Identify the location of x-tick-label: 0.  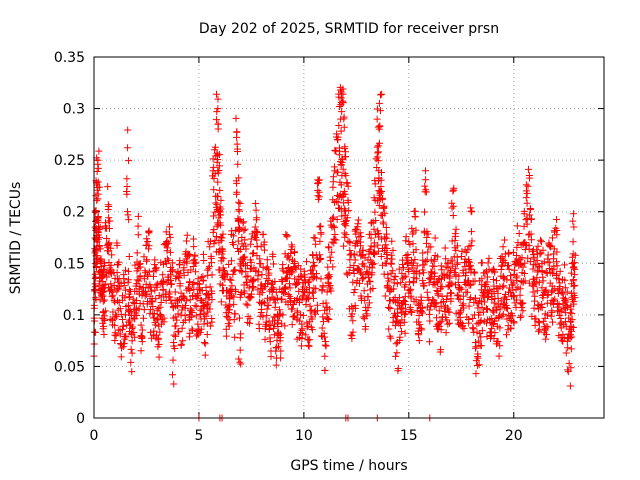
(94, 436).